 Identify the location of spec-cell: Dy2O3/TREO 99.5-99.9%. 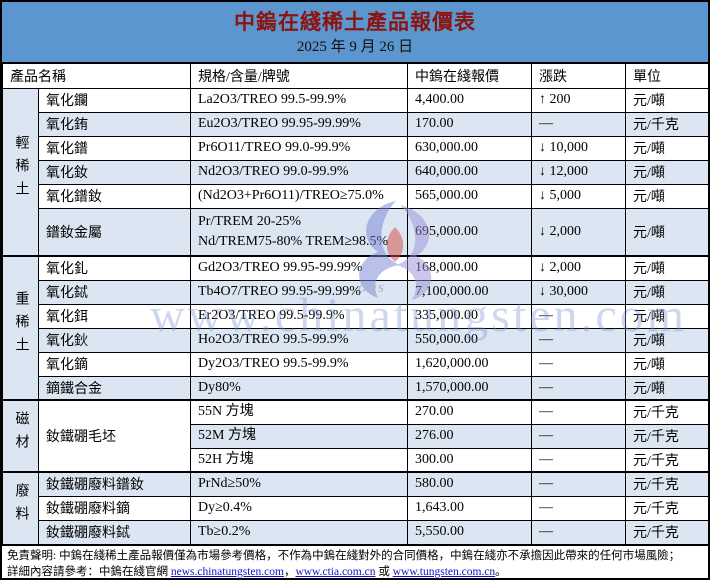
(299, 364).